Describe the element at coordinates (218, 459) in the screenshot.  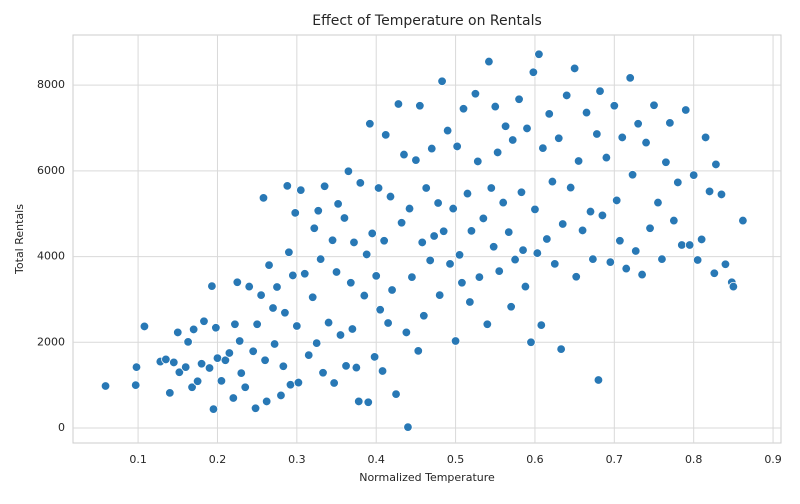
I see `x-tick-label: 0.2` at that location.